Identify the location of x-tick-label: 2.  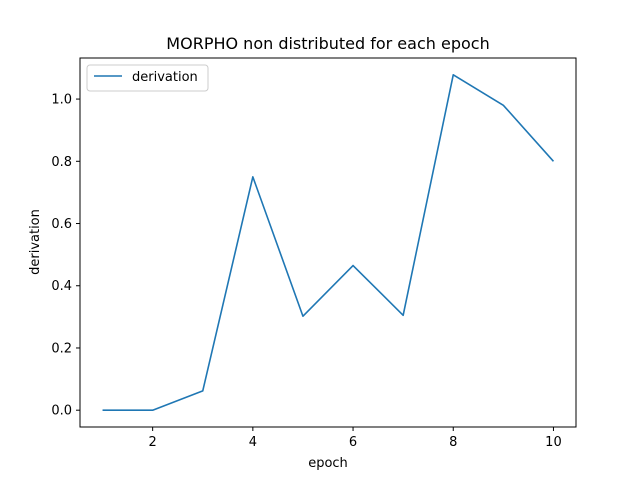
(153, 442).